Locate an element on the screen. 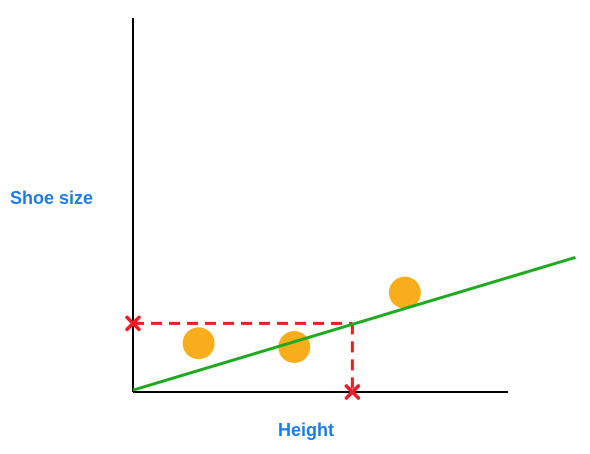 This screenshot has height=454, width=590. y-axis-cross-marker is located at coordinates (133, 323).